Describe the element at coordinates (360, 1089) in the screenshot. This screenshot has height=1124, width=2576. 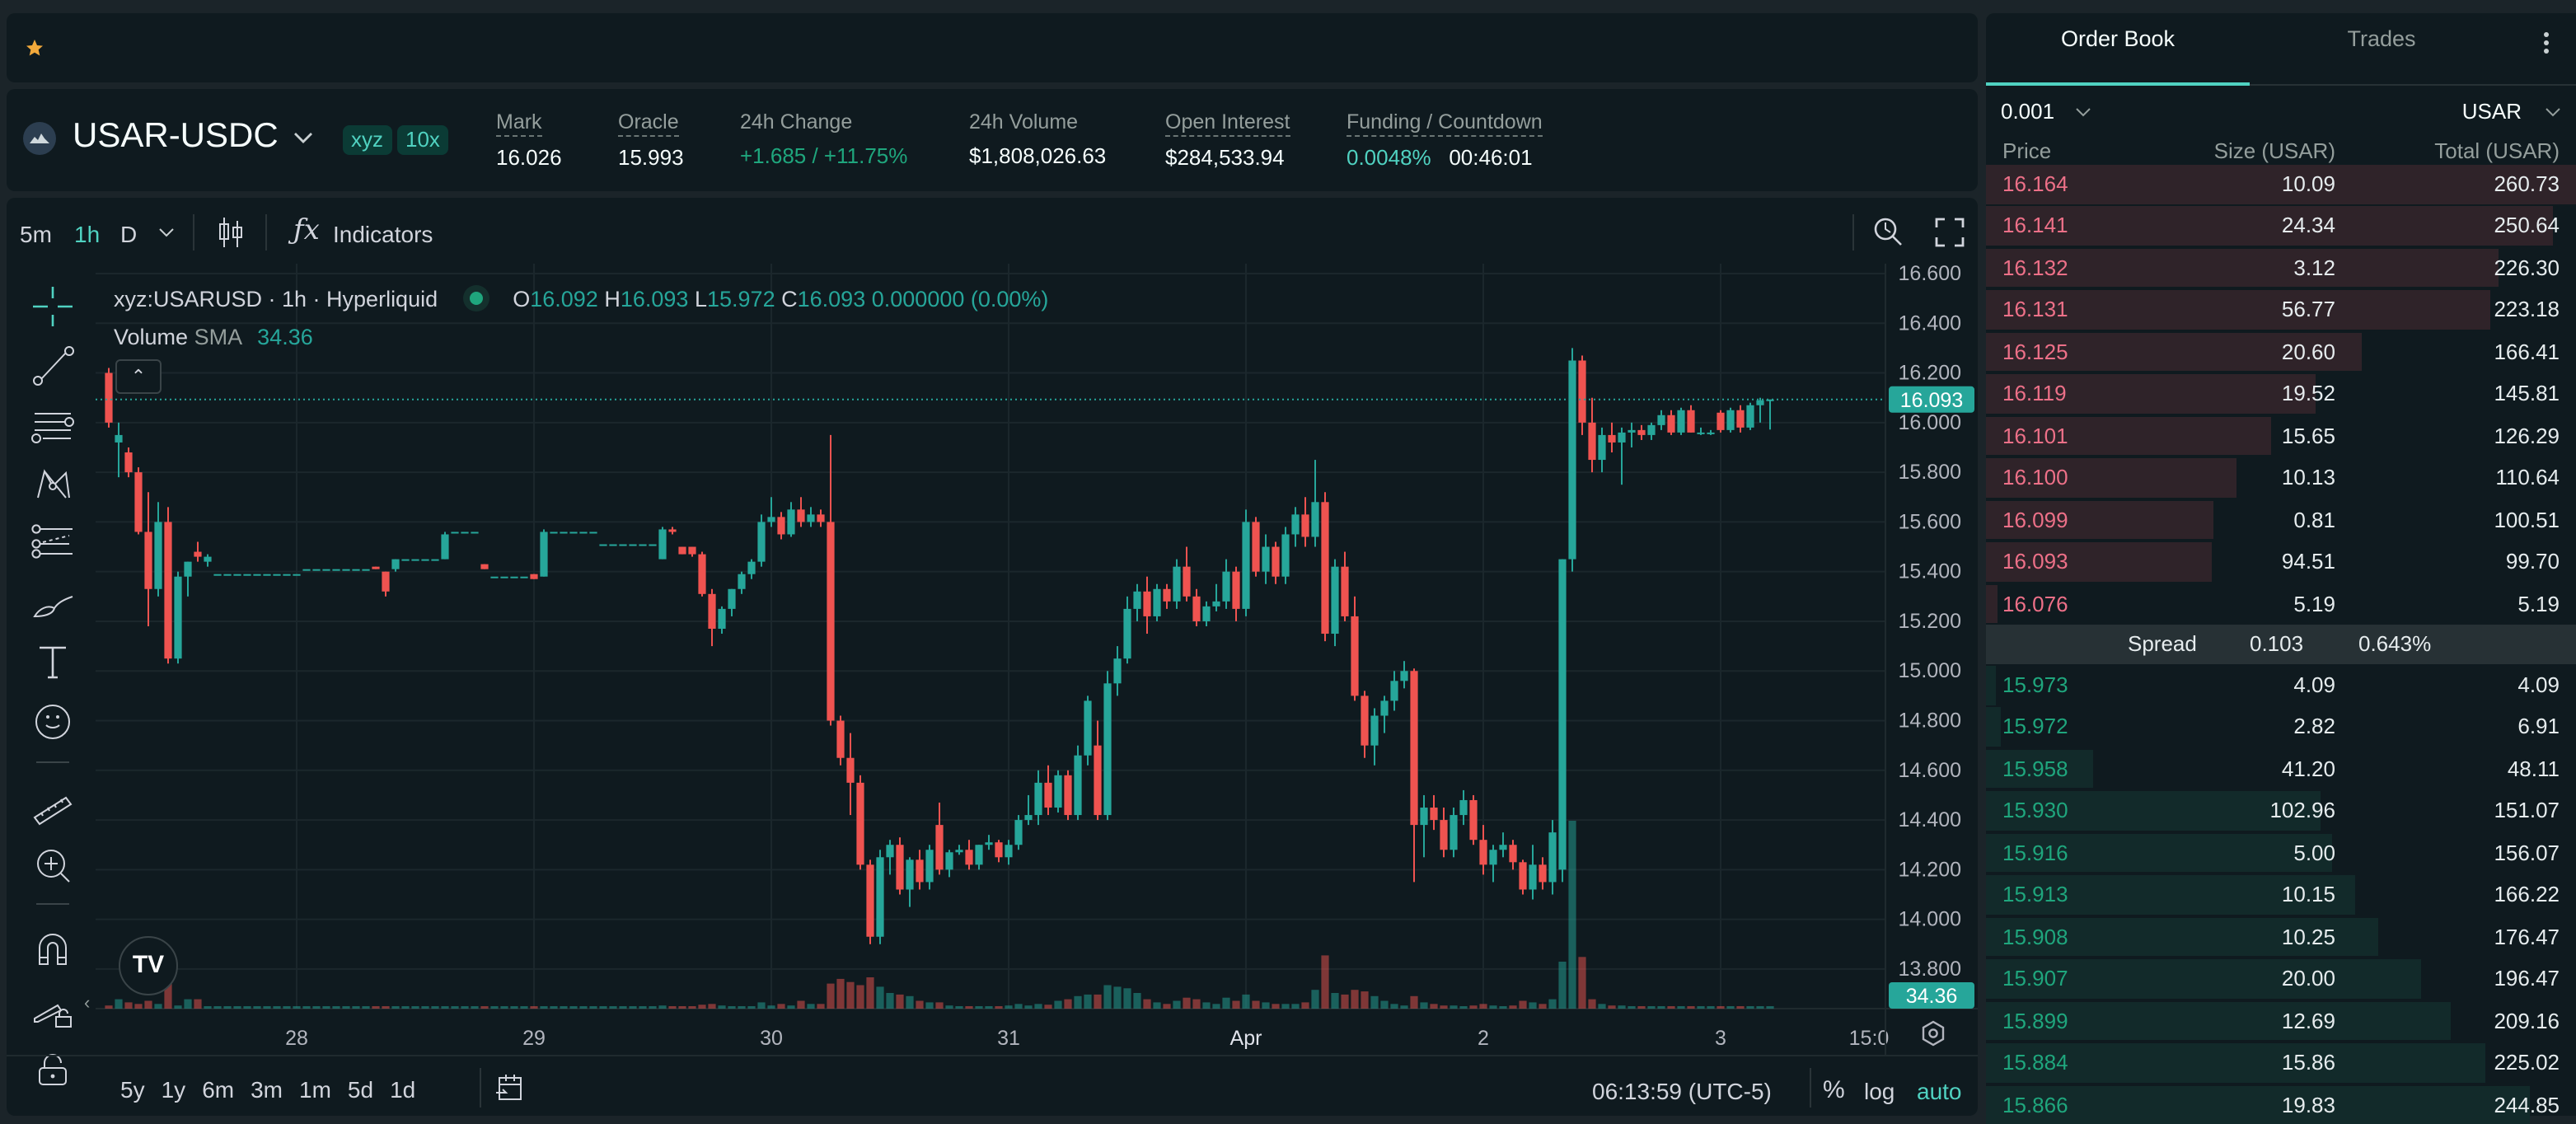
I see `range-5d: 5d` at that location.